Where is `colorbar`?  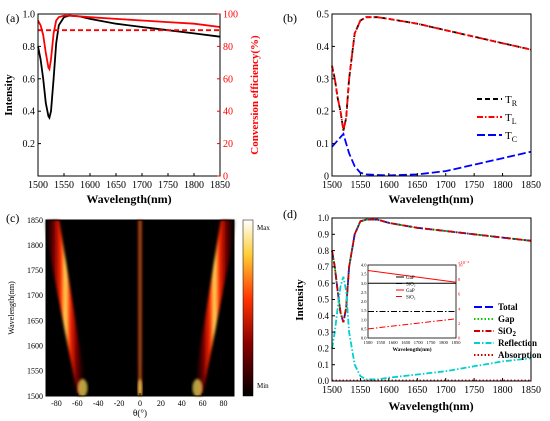
colorbar is located at coordinates (248, 308).